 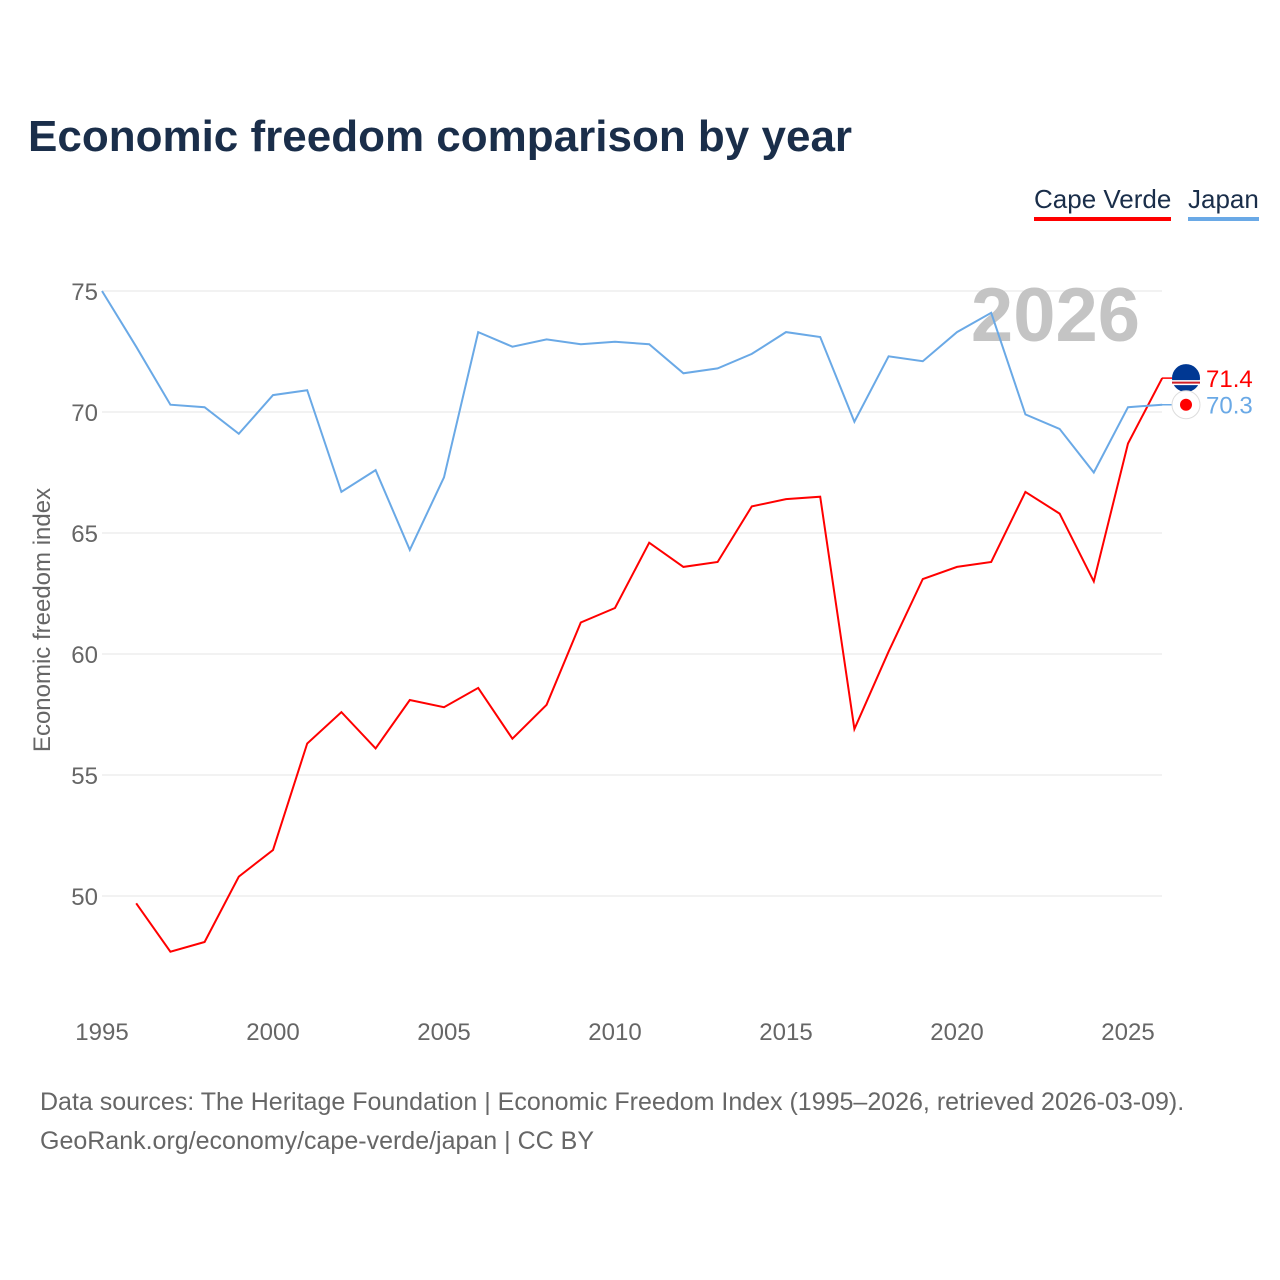 What do you see at coordinates (1229, 379) in the screenshot?
I see `end-label-cape-verde: 71.4` at bounding box center [1229, 379].